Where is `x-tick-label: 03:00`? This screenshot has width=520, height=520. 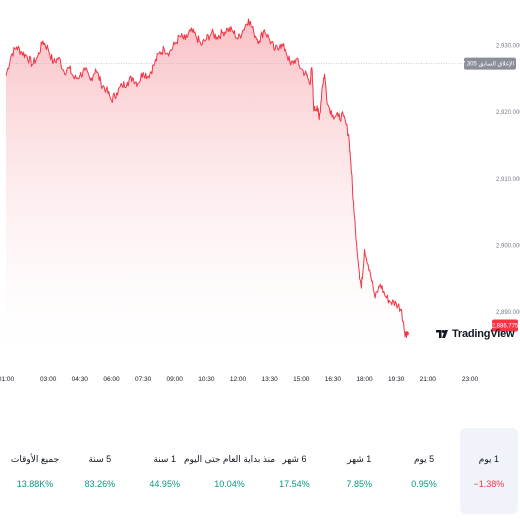
x-tick-label: 03:00 is located at coordinates (48, 379).